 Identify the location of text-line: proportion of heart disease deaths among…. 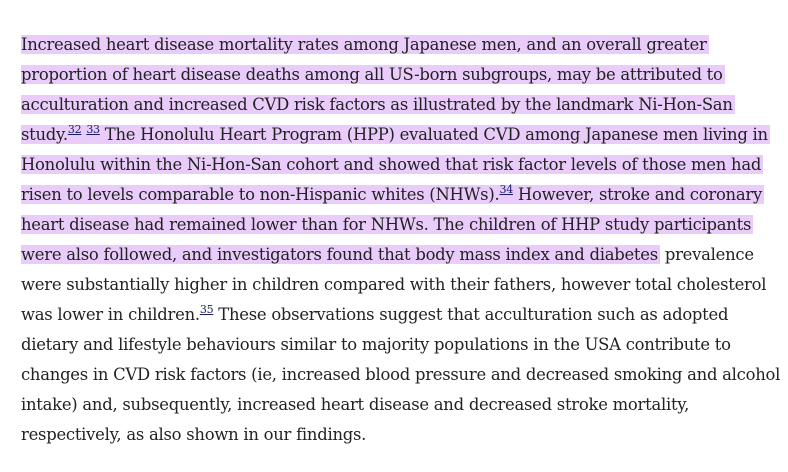
(396, 75).